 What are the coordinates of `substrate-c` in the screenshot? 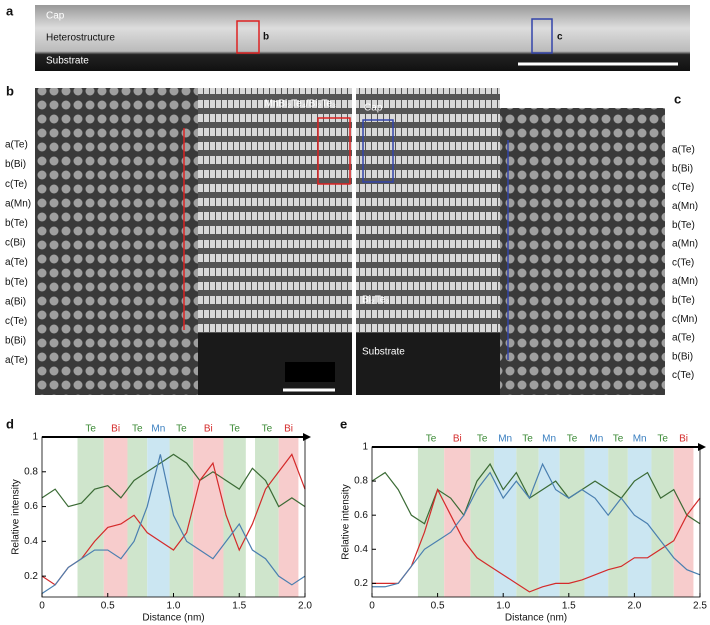 It's located at (428, 364).